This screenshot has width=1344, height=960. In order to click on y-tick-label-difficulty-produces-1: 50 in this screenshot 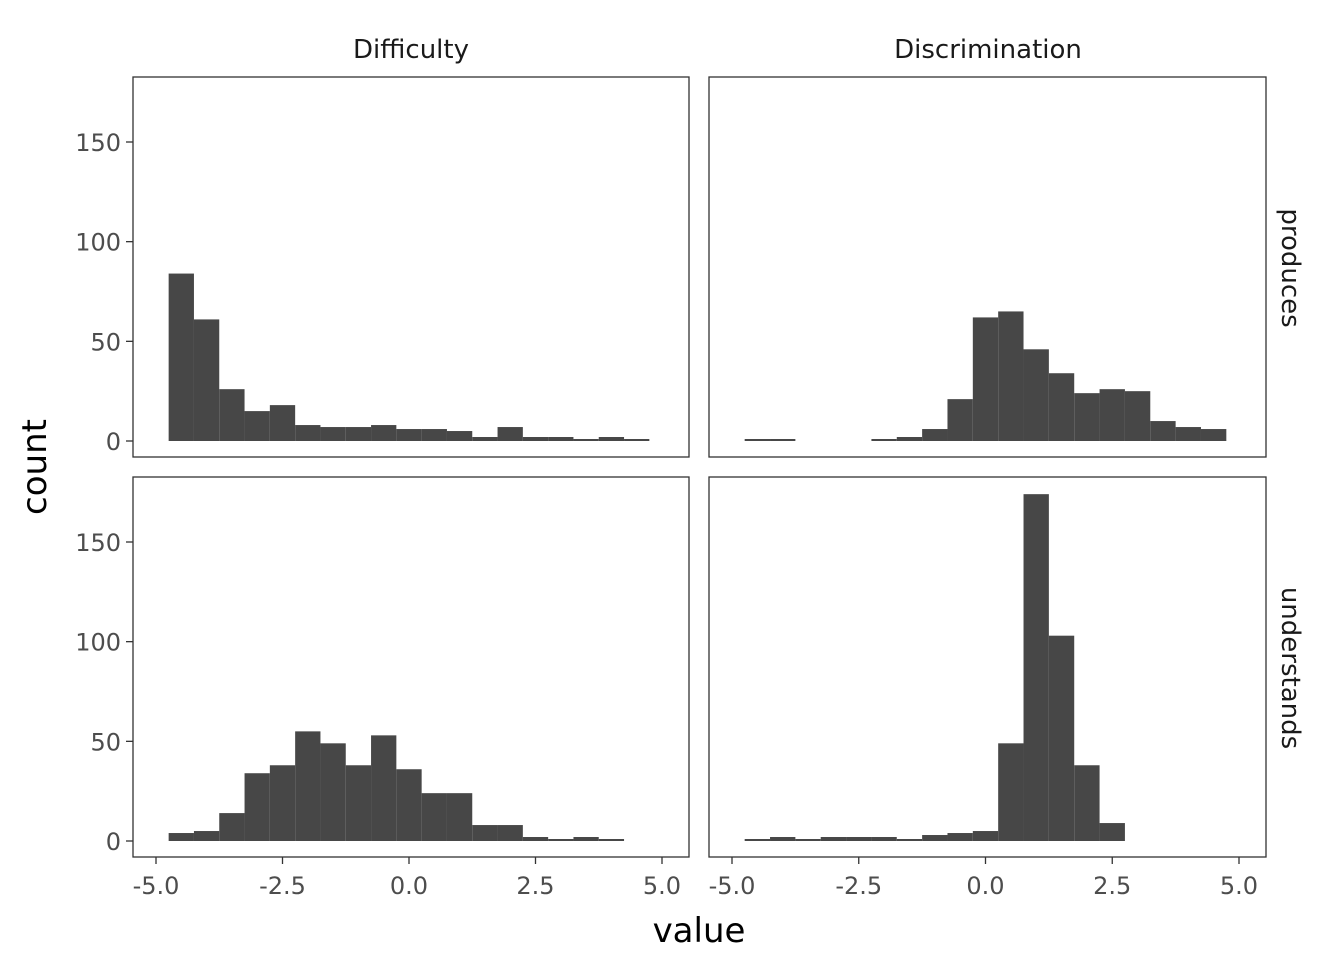, I will do `click(105, 342)`.